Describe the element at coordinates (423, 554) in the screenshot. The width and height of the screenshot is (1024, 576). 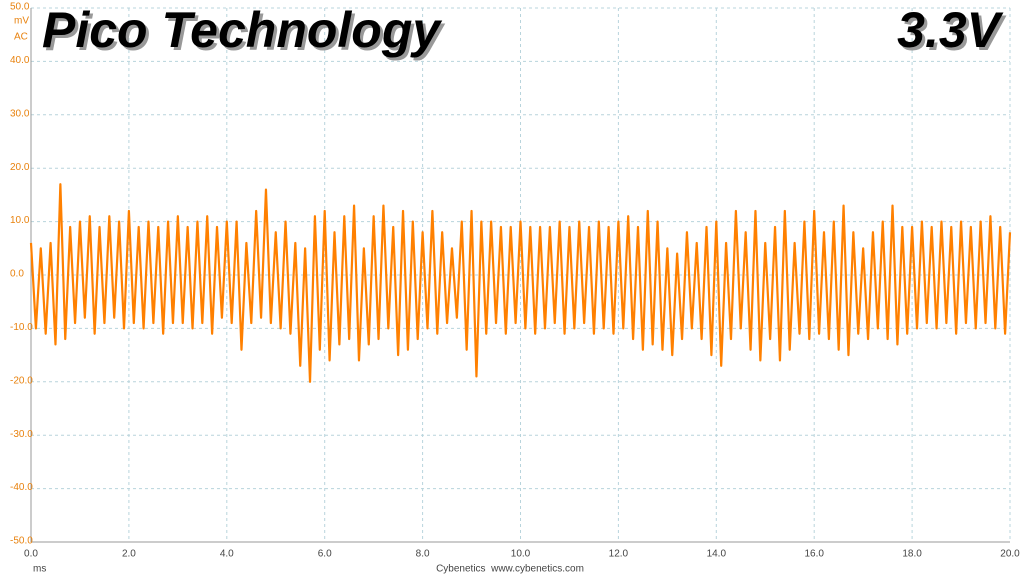
I see `x-tick-label: 8.0` at that location.